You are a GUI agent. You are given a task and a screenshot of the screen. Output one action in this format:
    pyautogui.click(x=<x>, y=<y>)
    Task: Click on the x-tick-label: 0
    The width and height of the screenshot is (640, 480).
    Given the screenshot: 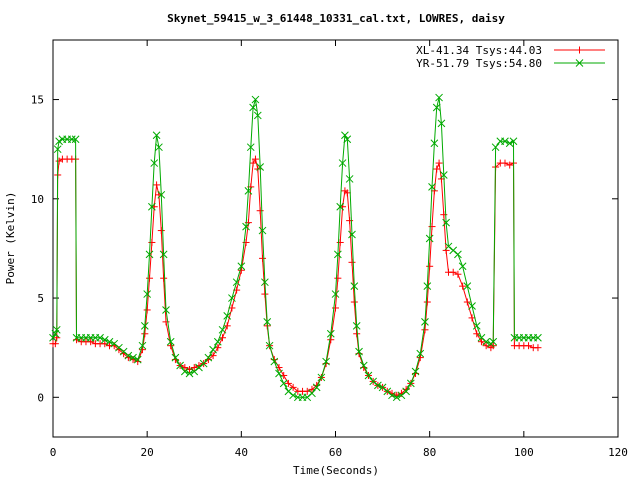 What is the action you would take?
    pyautogui.click(x=53, y=452)
    